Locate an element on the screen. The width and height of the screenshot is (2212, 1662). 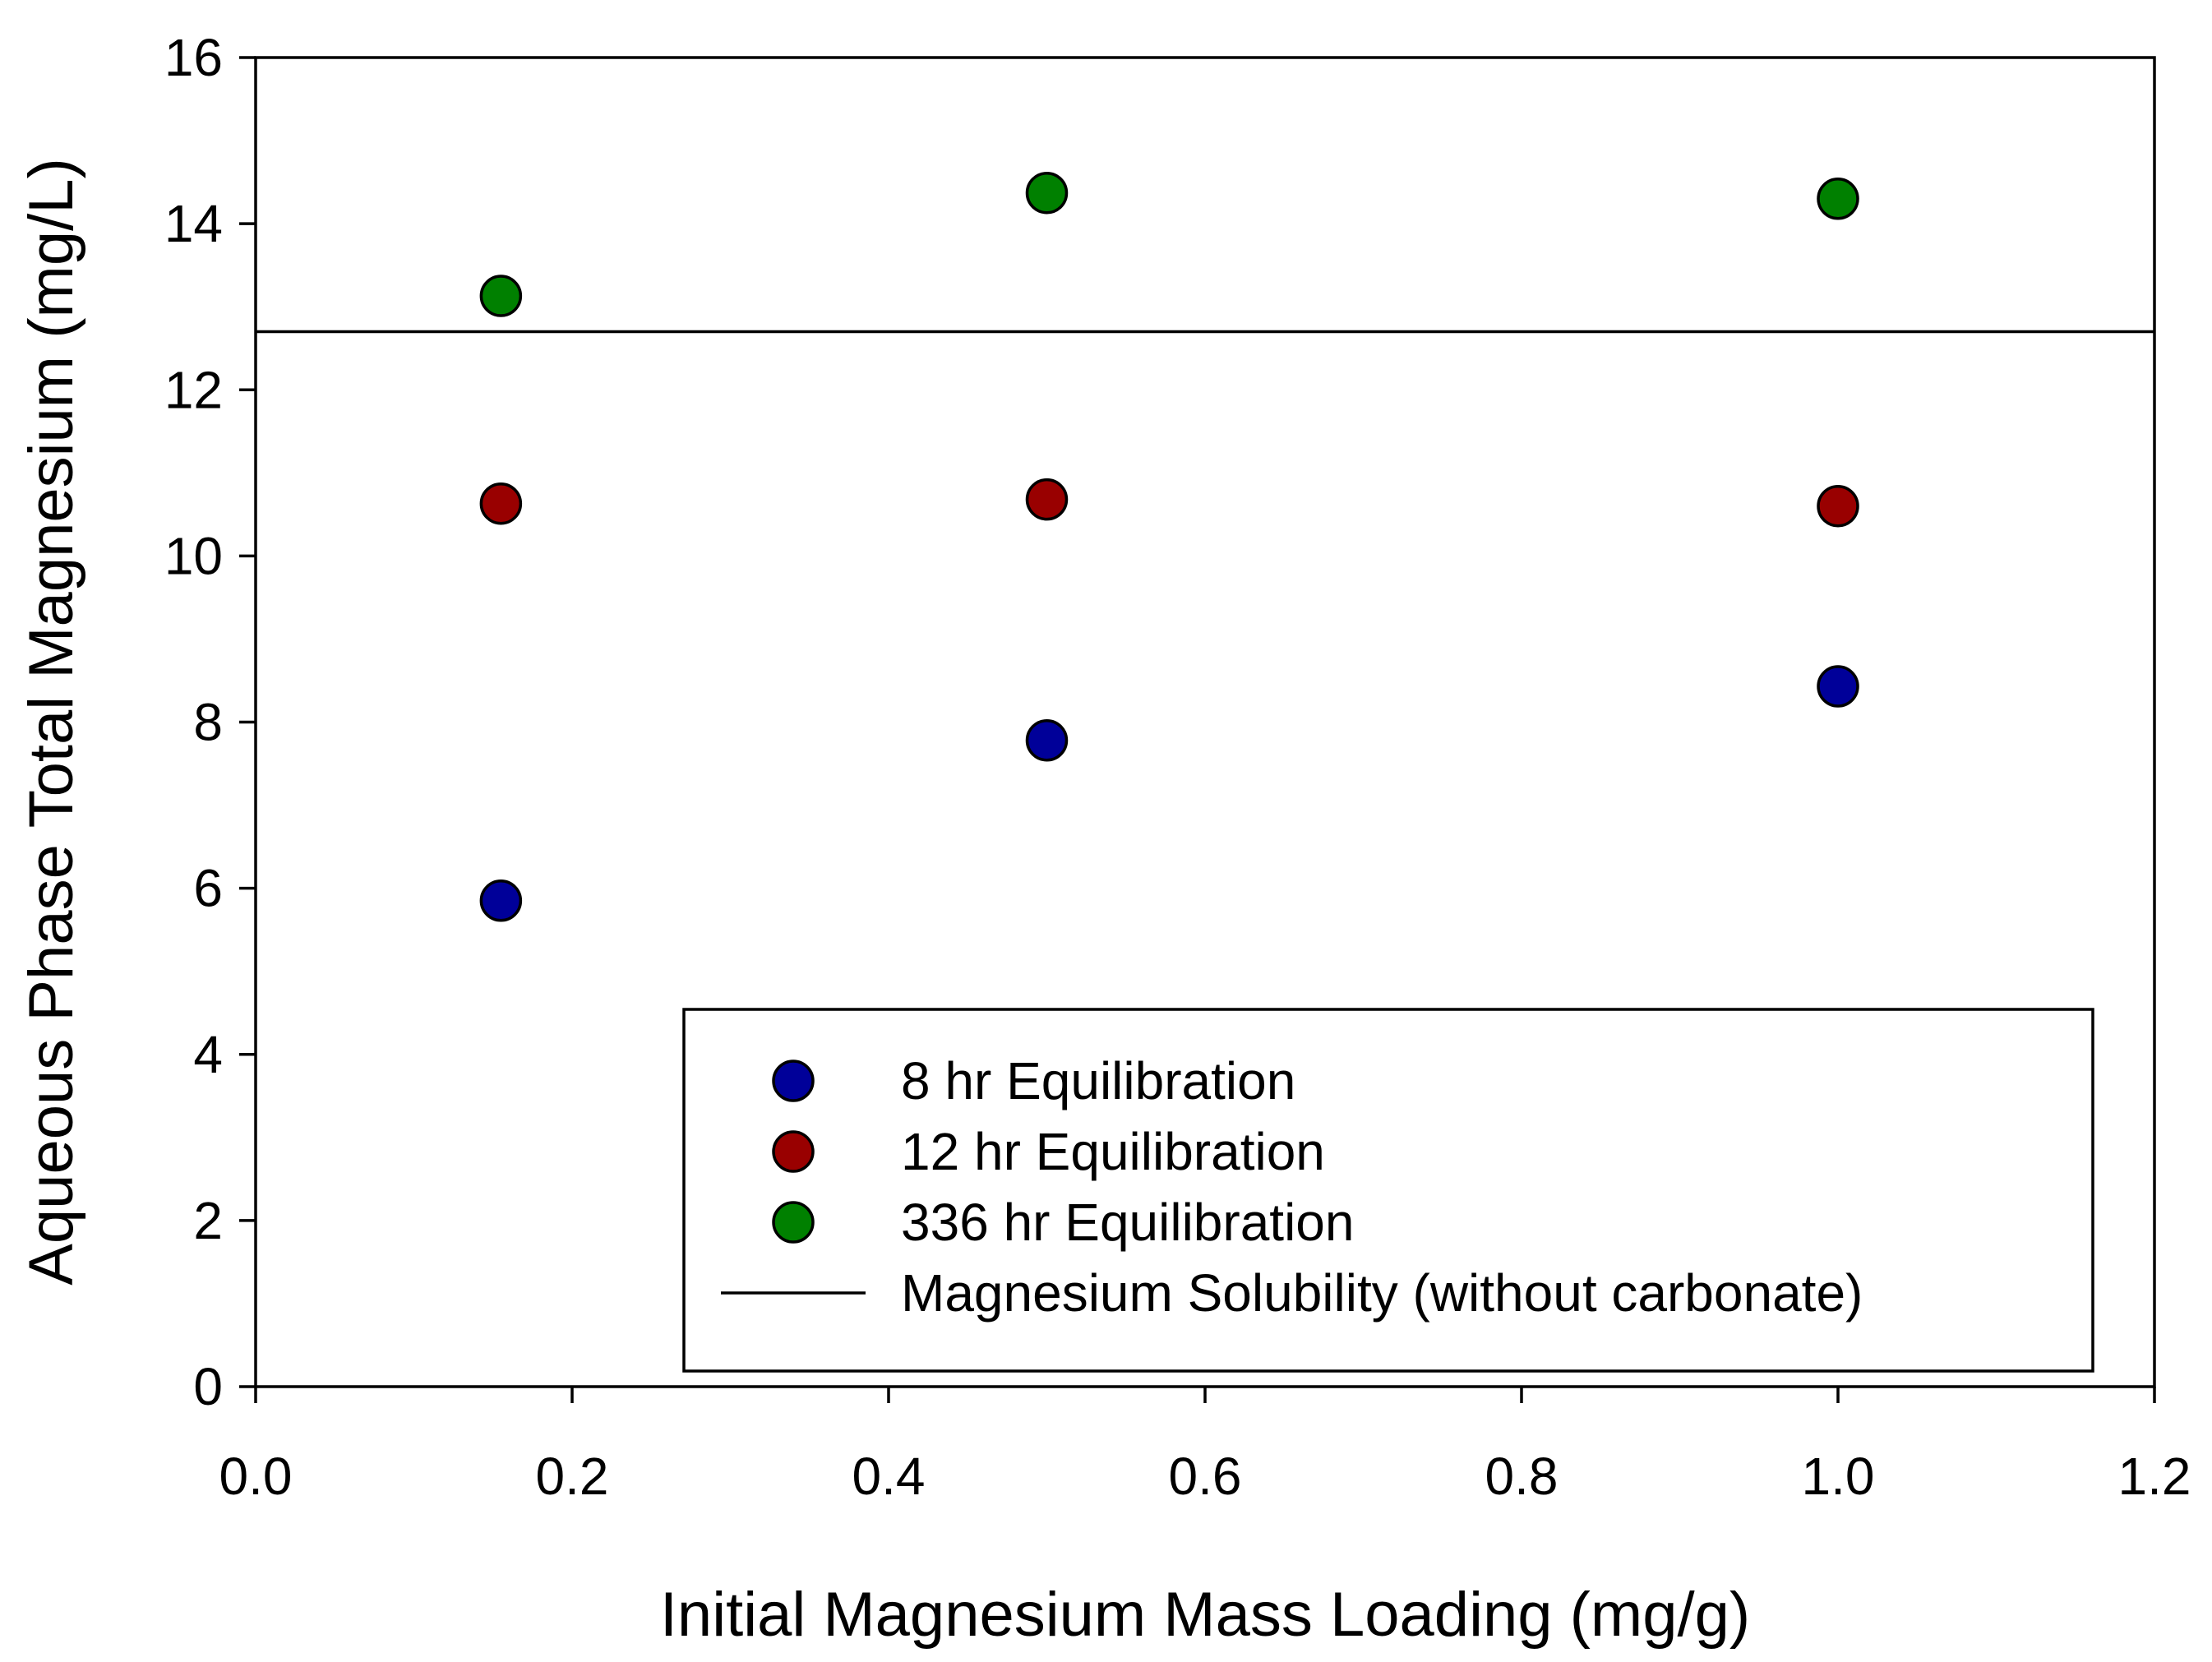
x-tick-label: 0.8 is located at coordinates (1522, 1476).